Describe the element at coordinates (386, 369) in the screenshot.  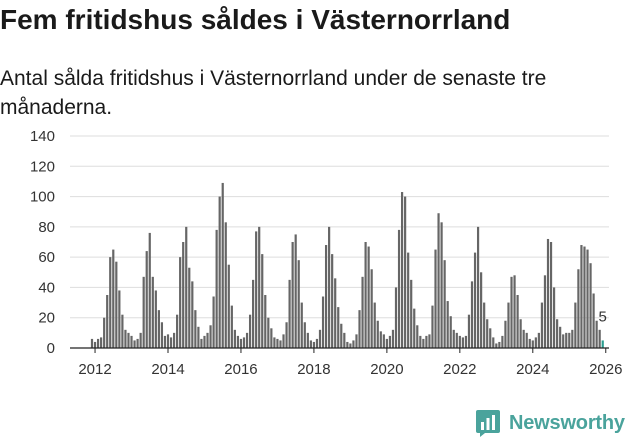
I see `x-tick-label: 2020` at that location.